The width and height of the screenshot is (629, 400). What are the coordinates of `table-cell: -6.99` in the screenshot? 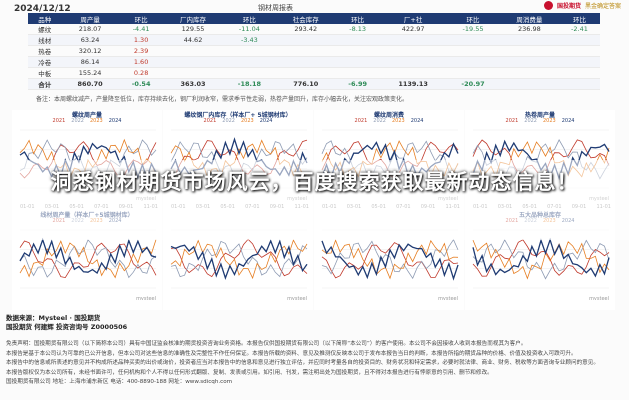 It's located at (358, 84).